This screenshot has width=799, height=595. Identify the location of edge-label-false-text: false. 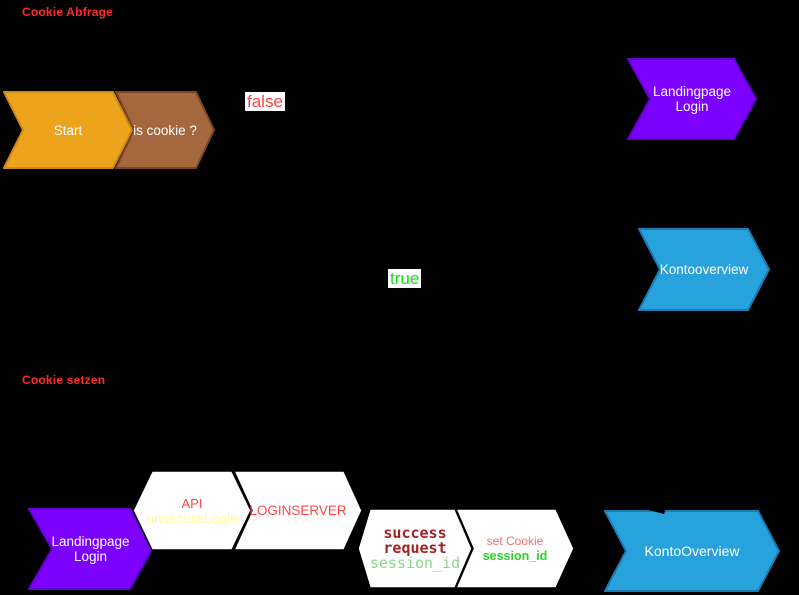
(265, 101).